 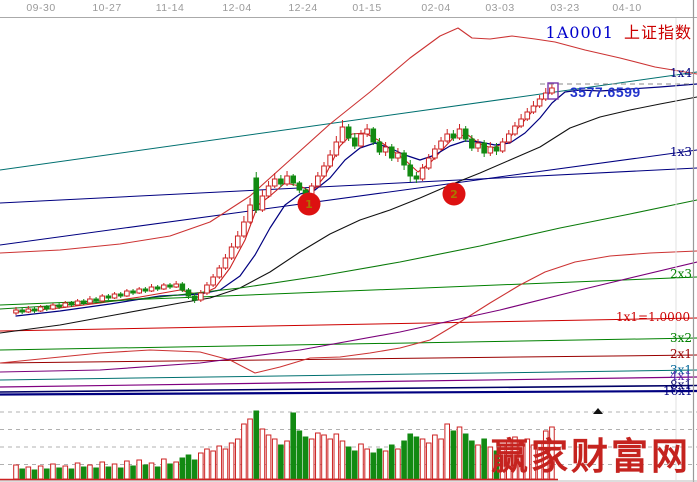 What do you see at coordinates (627, 8) in the screenshot?
I see `date-tick-label: 04-10` at bounding box center [627, 8].